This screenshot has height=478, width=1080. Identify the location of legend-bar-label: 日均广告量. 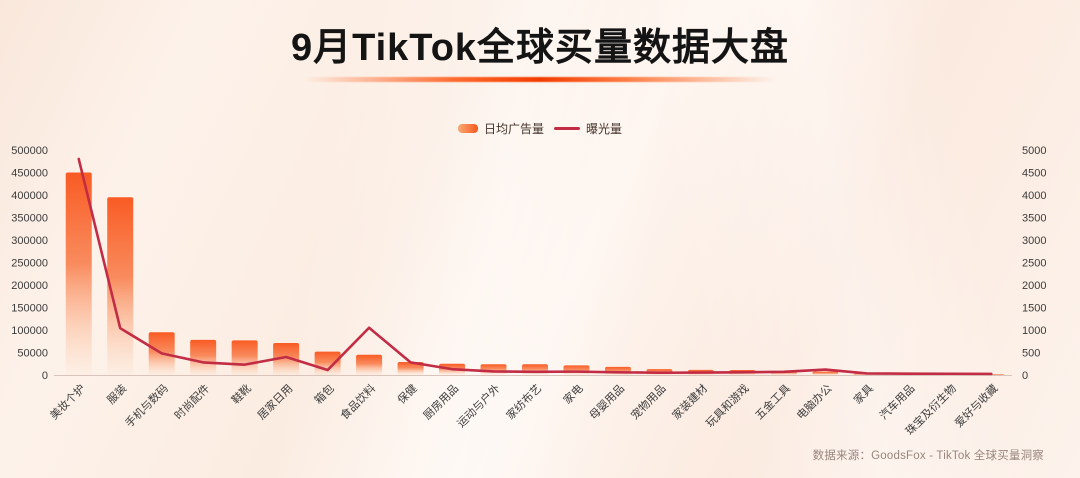
(513, 129).